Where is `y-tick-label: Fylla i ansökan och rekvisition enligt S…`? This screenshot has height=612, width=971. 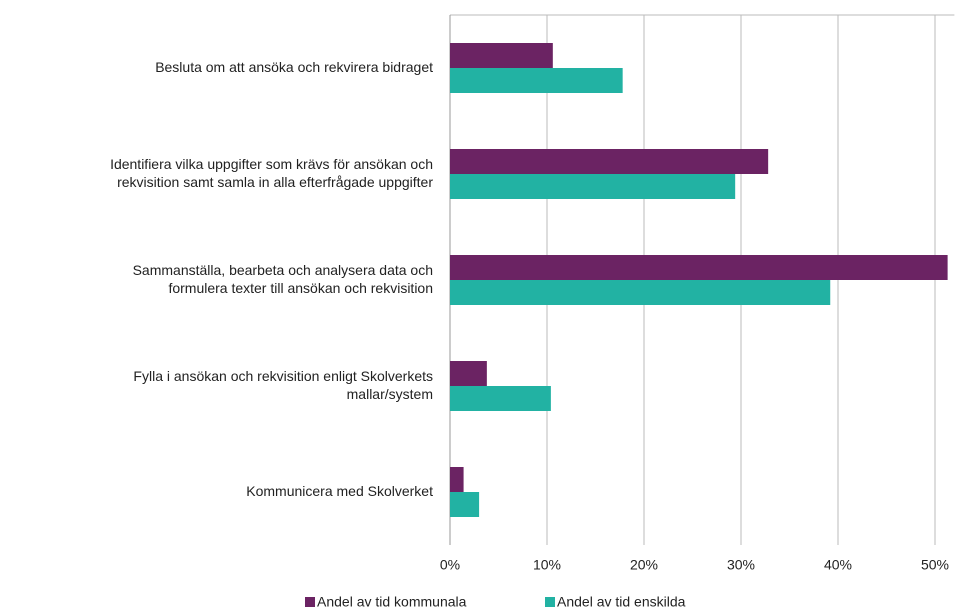
y-tick-label: Fylla i ansökan och rekvisition enligt S… is located at coordinates (283, 385).